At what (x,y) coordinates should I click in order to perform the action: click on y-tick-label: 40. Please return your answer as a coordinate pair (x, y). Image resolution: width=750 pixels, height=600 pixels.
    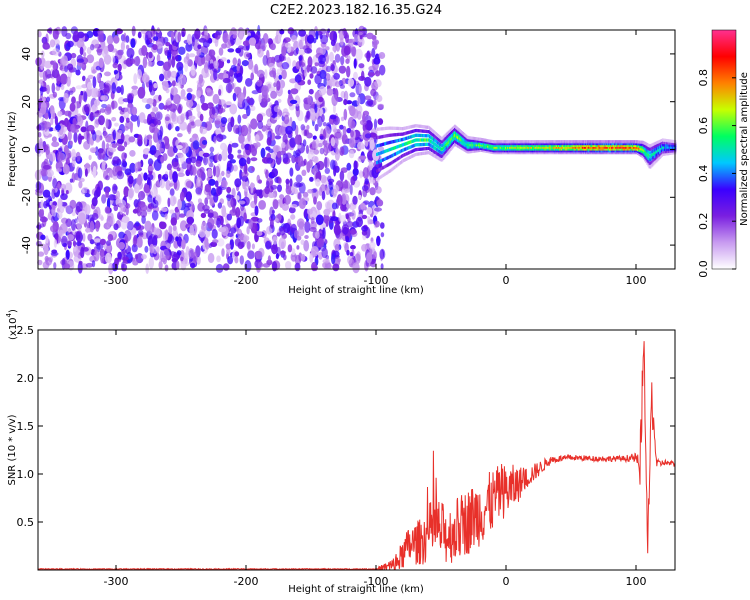
    Looking at the image, I should click on (26, 54).